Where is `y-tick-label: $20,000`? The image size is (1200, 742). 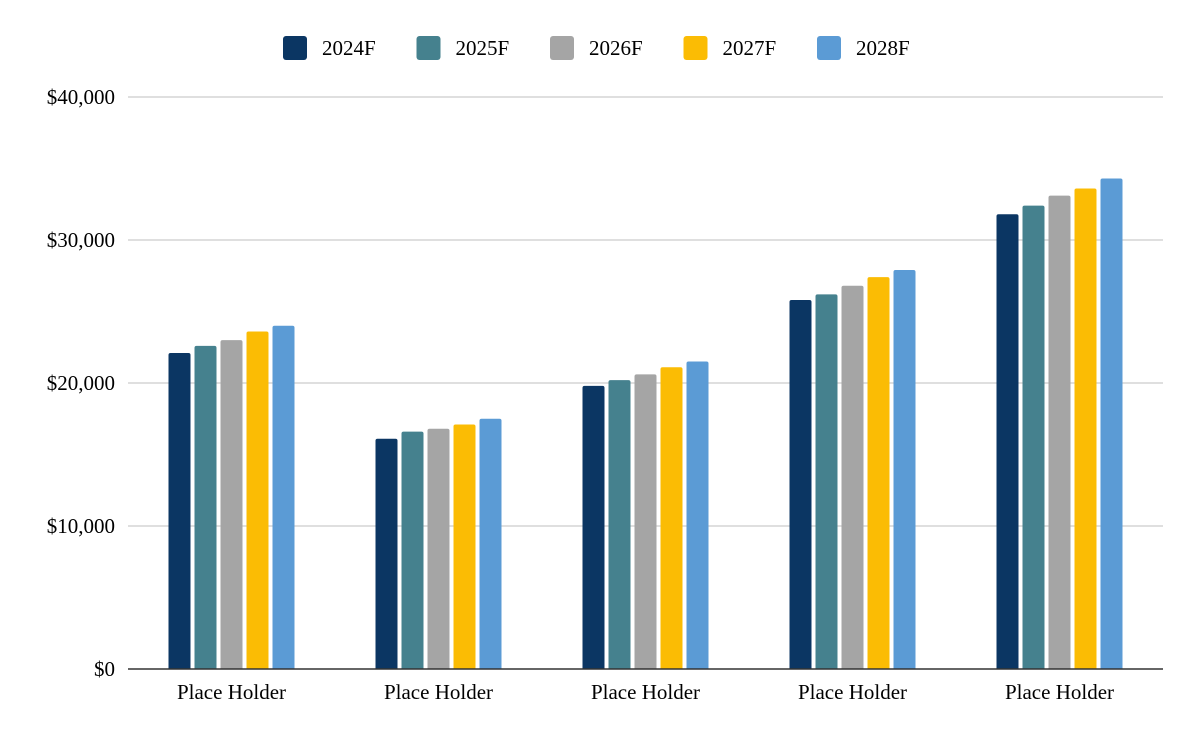
y-tick-label: $20,000 is located at coordinates (81, 383).